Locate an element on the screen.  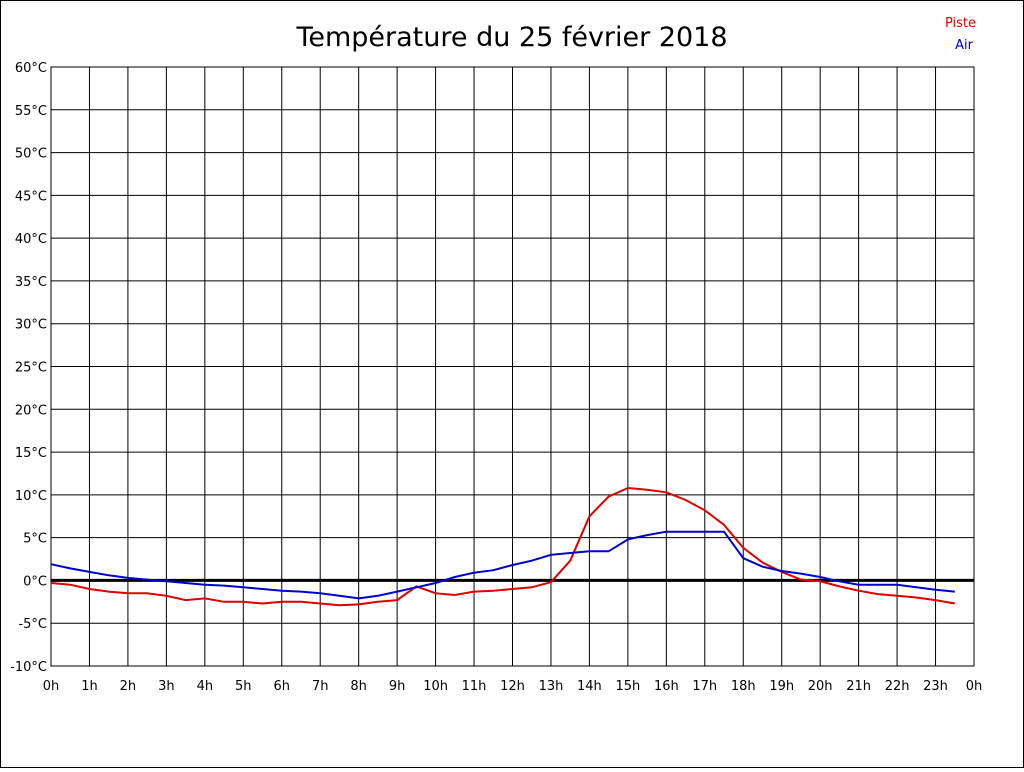
series-line-air is located at coordinates (502, 565).